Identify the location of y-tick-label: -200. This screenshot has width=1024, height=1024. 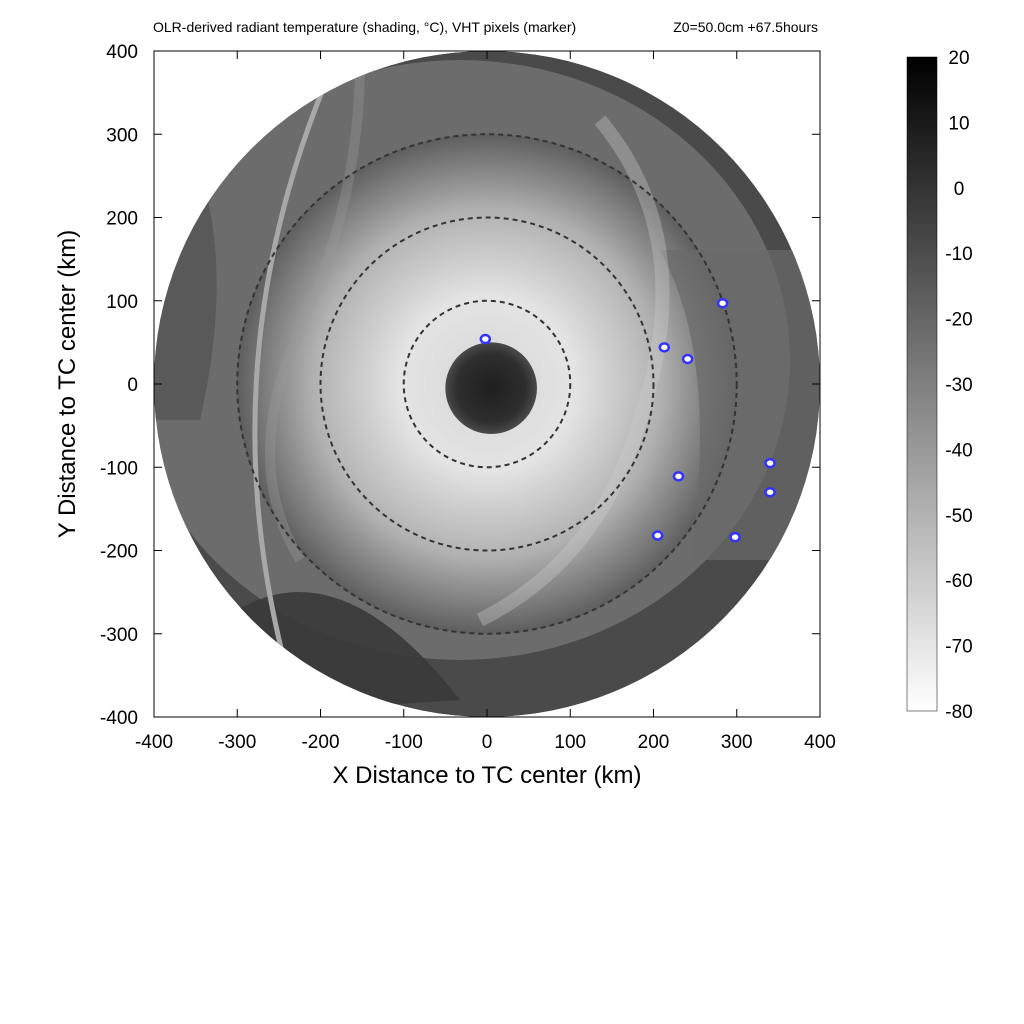
(119, 552).